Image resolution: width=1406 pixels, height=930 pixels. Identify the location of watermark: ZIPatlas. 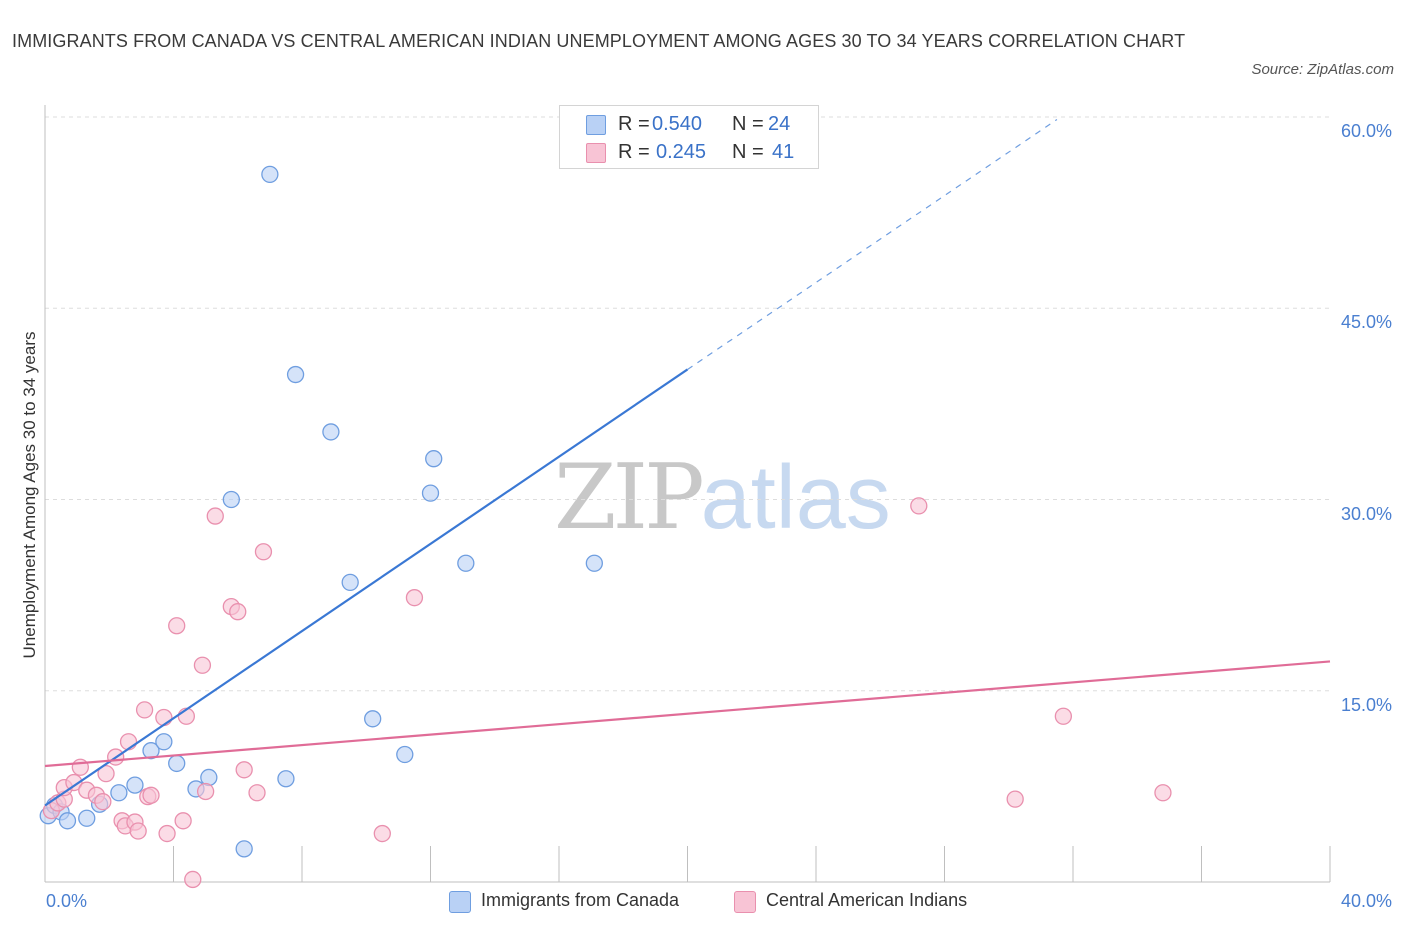
(722, 497).